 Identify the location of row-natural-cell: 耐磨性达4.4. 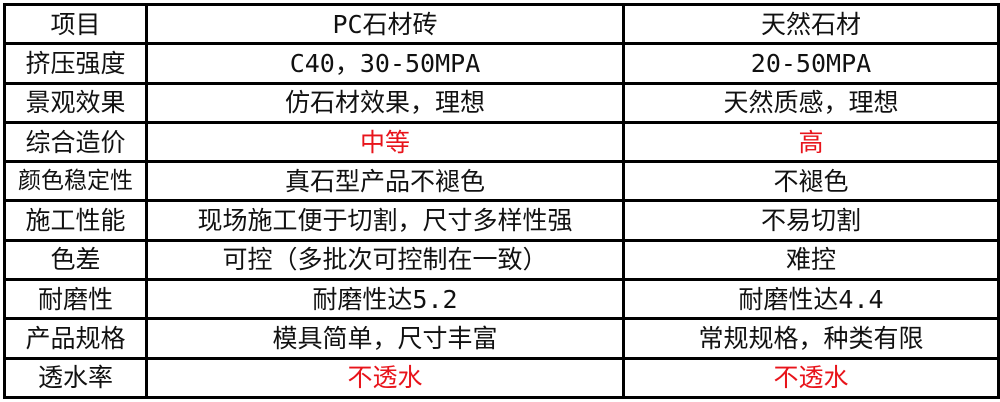
(811, 299).